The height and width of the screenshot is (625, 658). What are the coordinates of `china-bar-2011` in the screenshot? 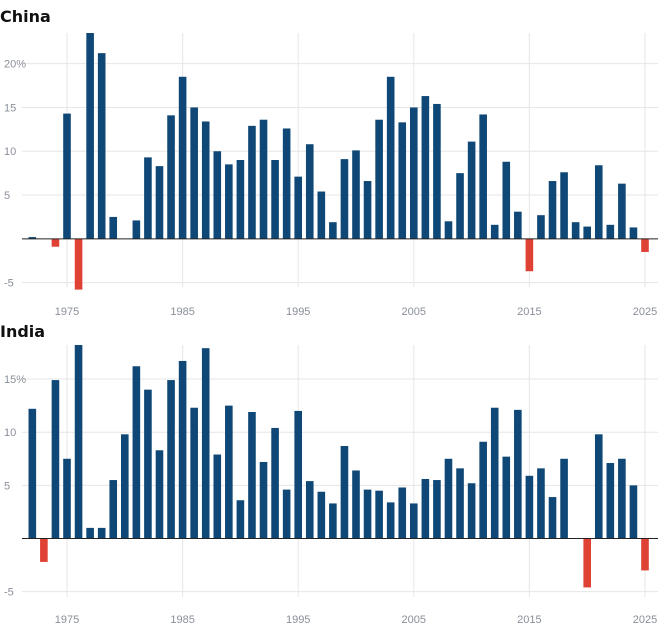 It's located at (483, 176).